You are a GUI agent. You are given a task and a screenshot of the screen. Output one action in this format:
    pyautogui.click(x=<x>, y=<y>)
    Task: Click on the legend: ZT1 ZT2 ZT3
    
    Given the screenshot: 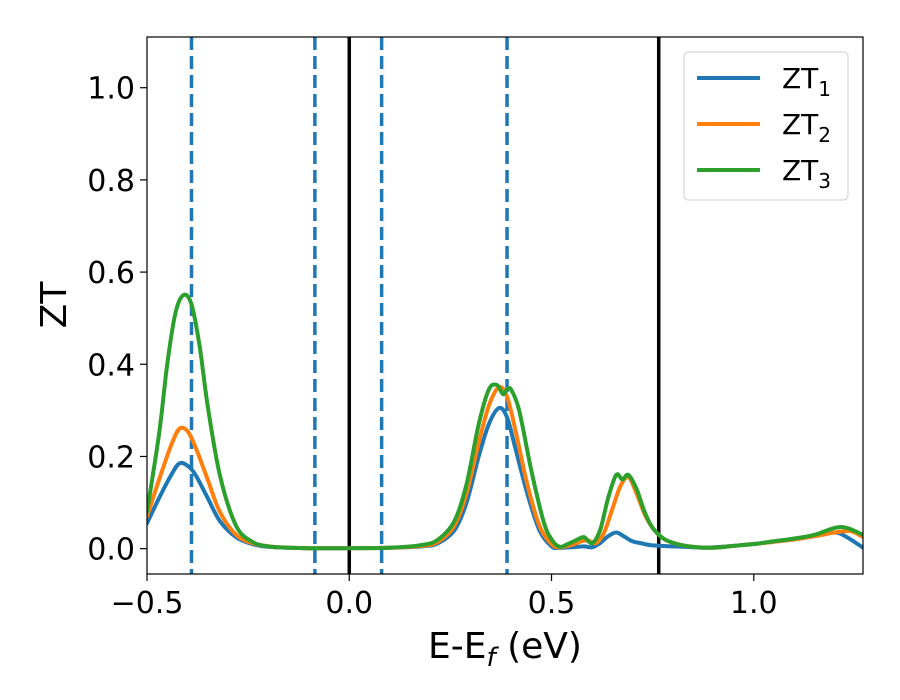 What is the action you would take?
    pyautogui.click(x=766, y=126)
    